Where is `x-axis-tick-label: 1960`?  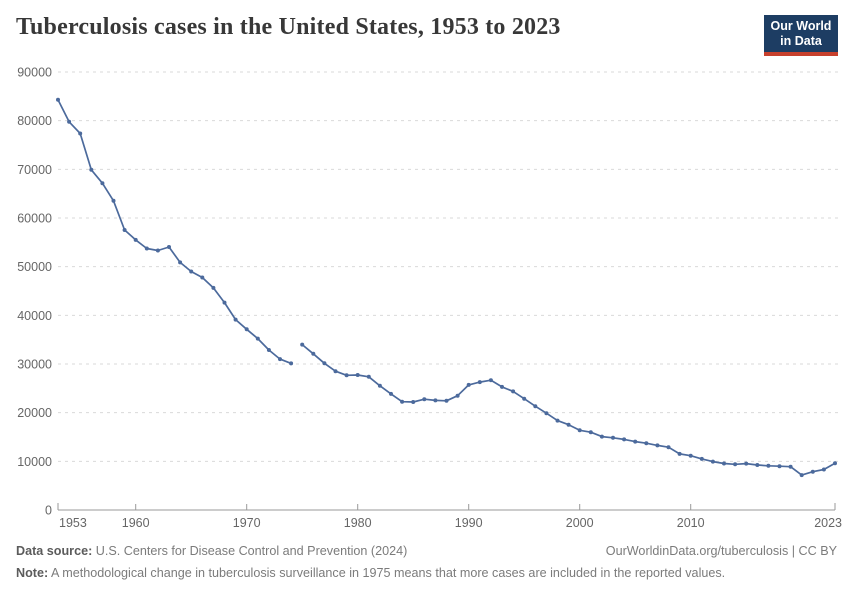
x-axis-tick-label: 1960 is located at coordinates (136, 523).